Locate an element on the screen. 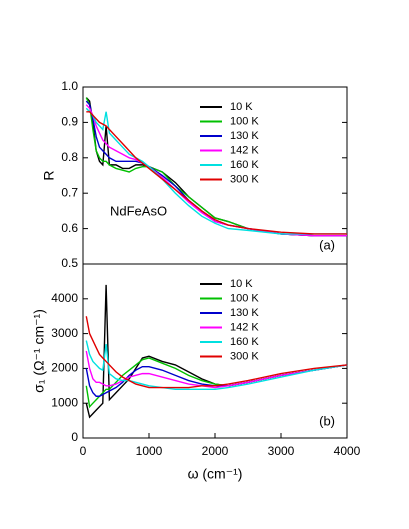 The width and height of the screenshot is (409, 529). y-tick-label: 0.8 is located at coordinates (69, 157).